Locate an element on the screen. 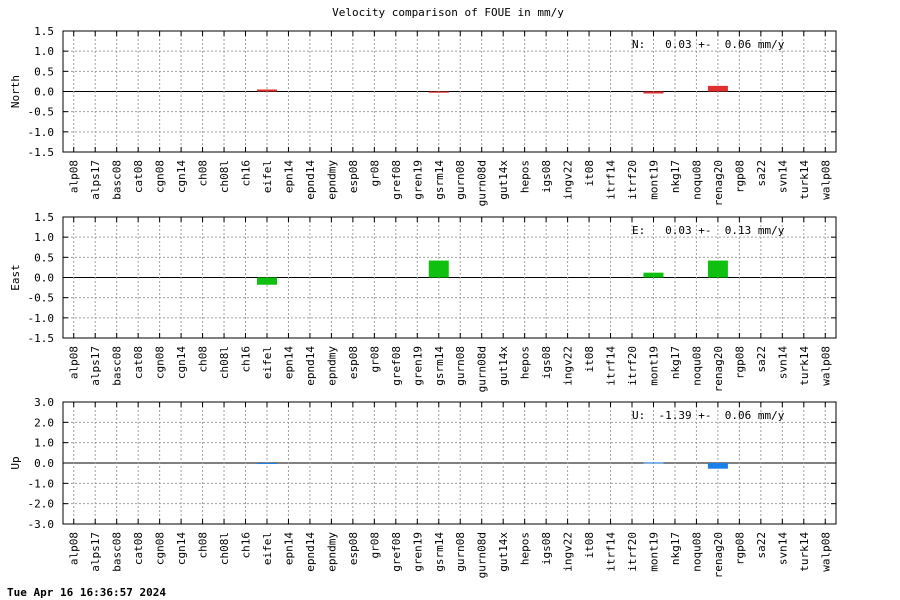 The image size is (900, 600). x-category-label: gren19 is located at coordinates (417, 552).